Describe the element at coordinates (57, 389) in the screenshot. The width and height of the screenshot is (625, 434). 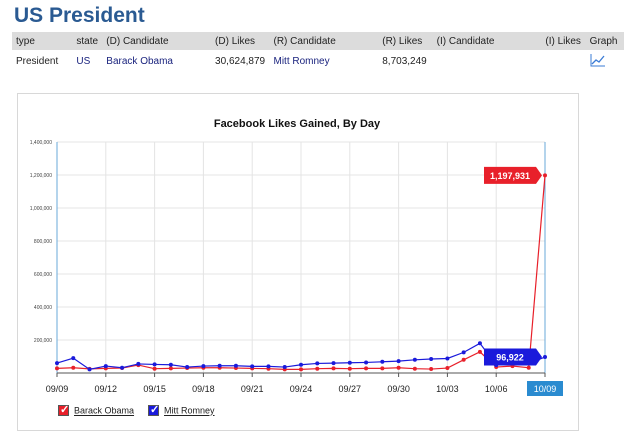
I see `x-tick-label: 09/09` at that location.